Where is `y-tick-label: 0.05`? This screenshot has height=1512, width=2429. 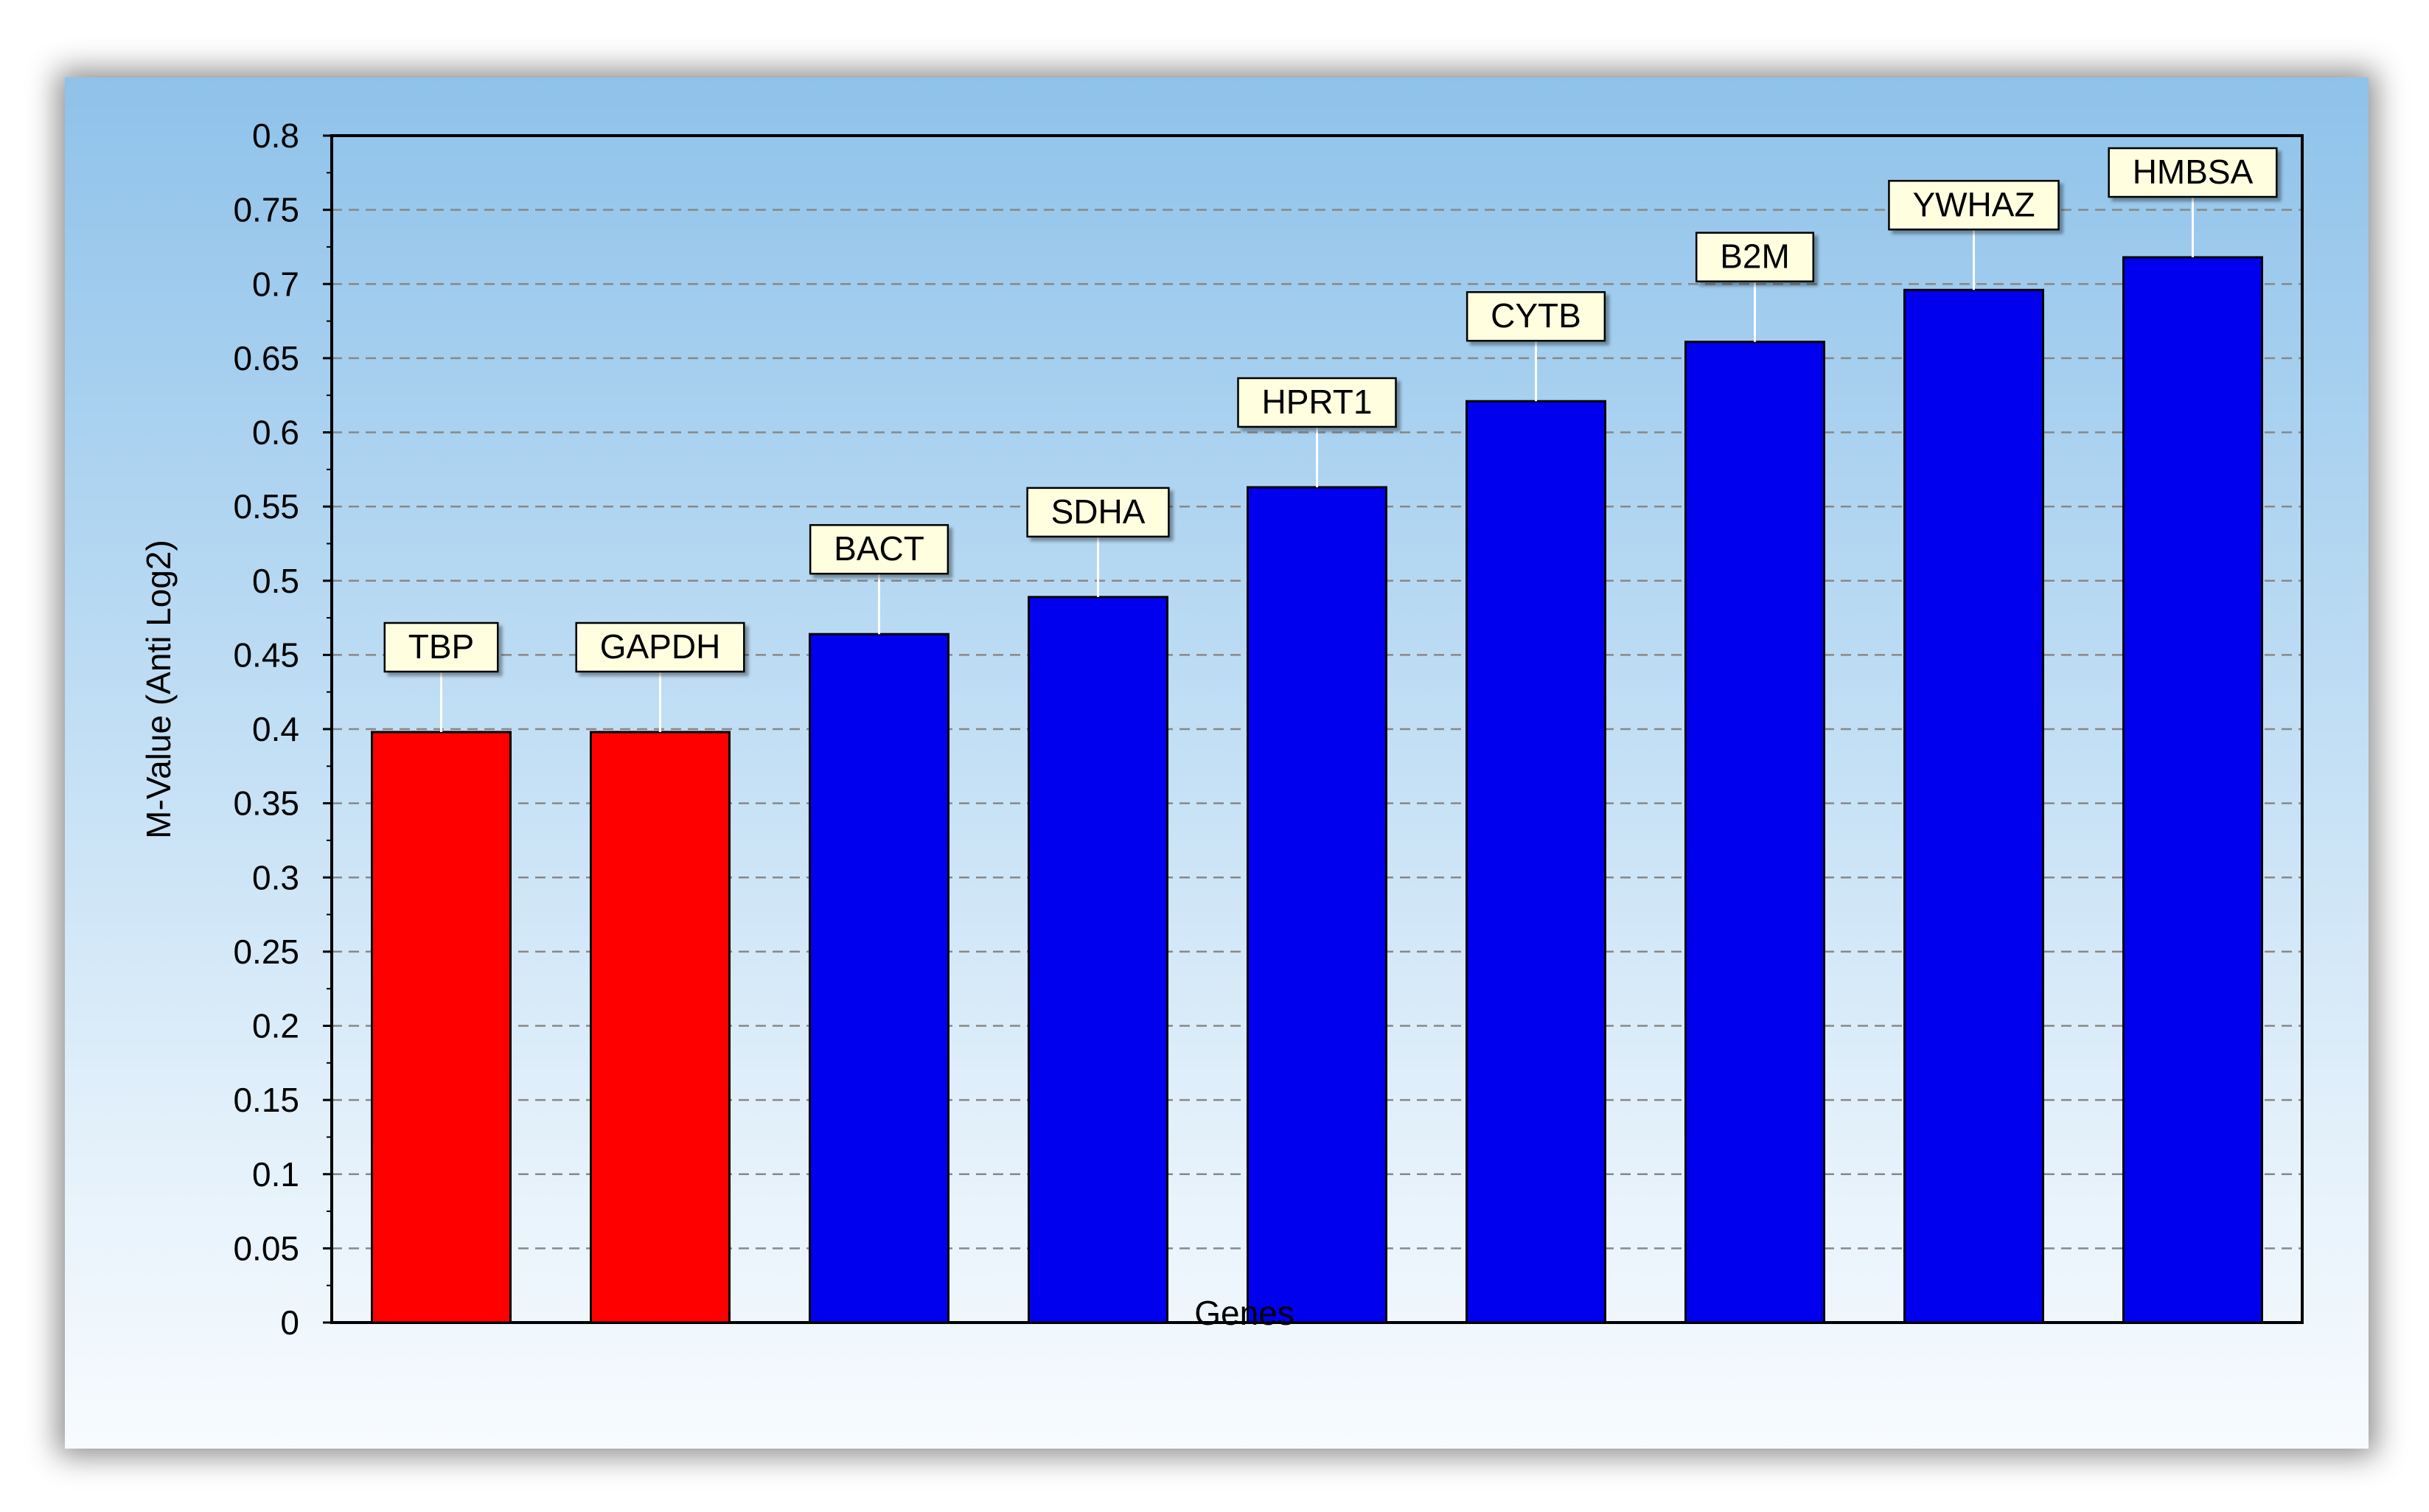 y-tick-label: 0.05 is located at coordinates (266, 1248).